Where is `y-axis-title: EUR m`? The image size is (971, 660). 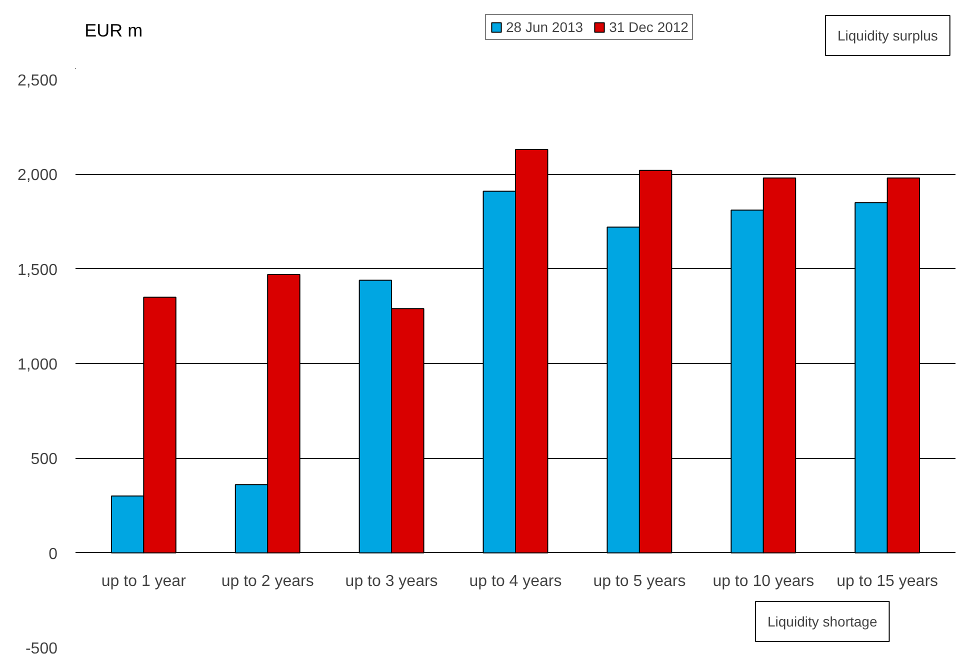 y-axis-title: EUR m is located at coordinates (113, 30).